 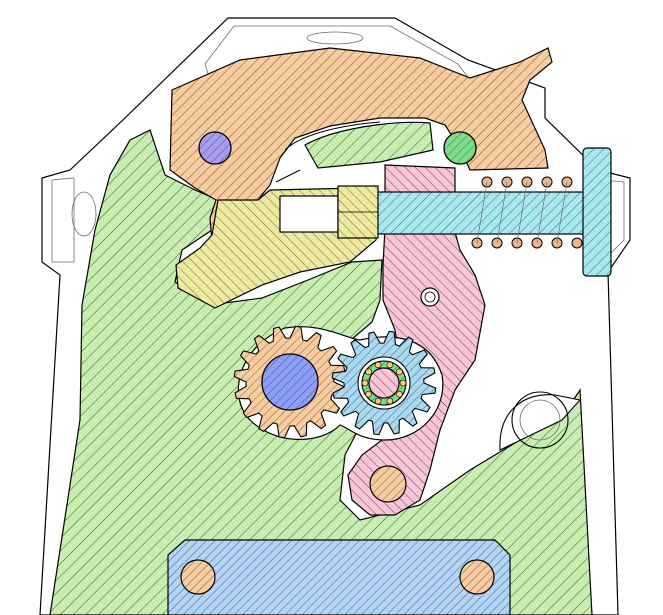 What do you see at coordinates (460, 148) in the screenshot?
I see `green-pin` at bounding box center [460, 148].